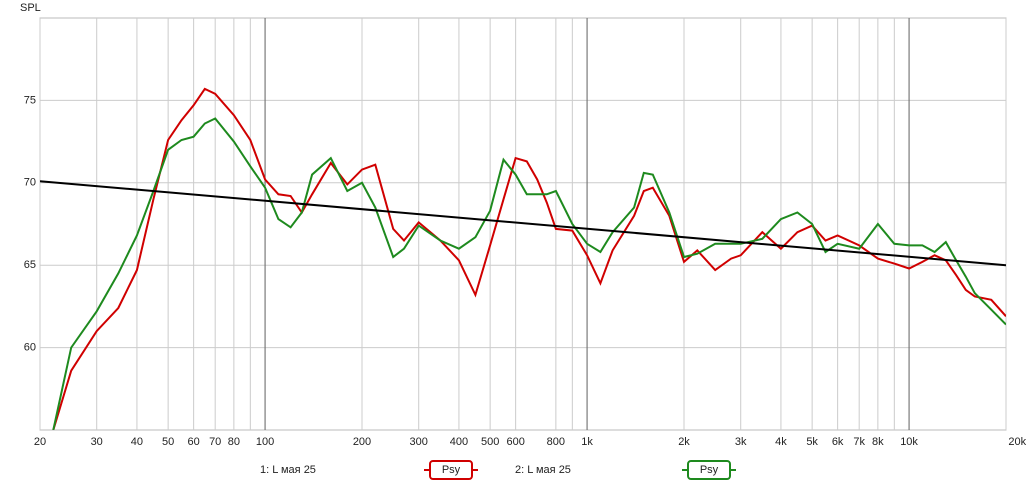 The width and height of the screenshot is (1027, 482). What do you see at coordinates (97, 442) in the screenshot?
I see `x-tick-label: 30` at bounding box center [97, 442].